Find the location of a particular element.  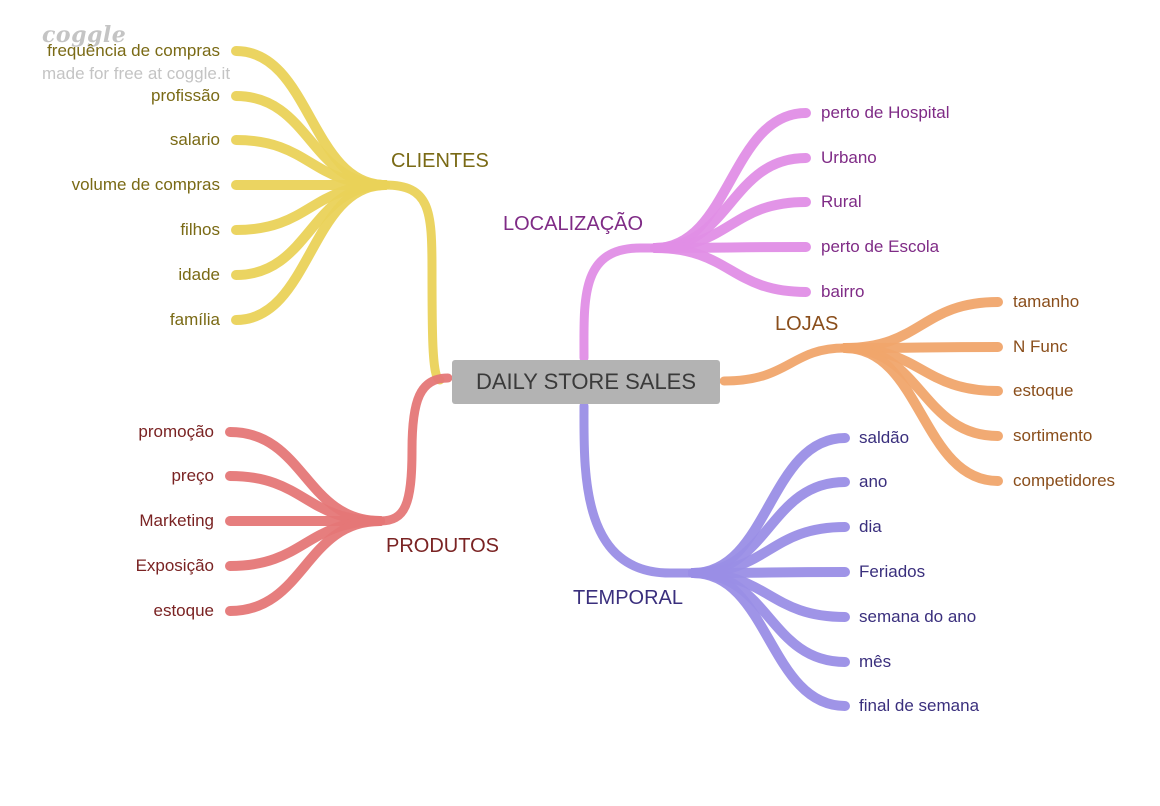

edge-produtos-main is located at coordinates (414, 449).